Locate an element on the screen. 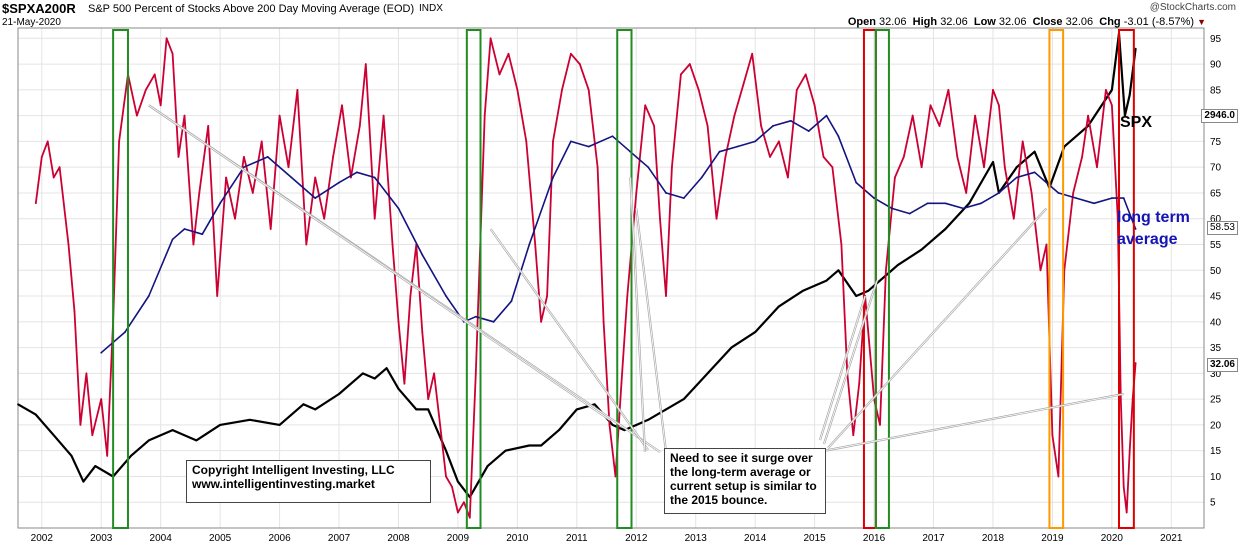 The height and width of the screenshot is (546, 1240). y-tick-label: 75 is located at coordinates (1216, 142).